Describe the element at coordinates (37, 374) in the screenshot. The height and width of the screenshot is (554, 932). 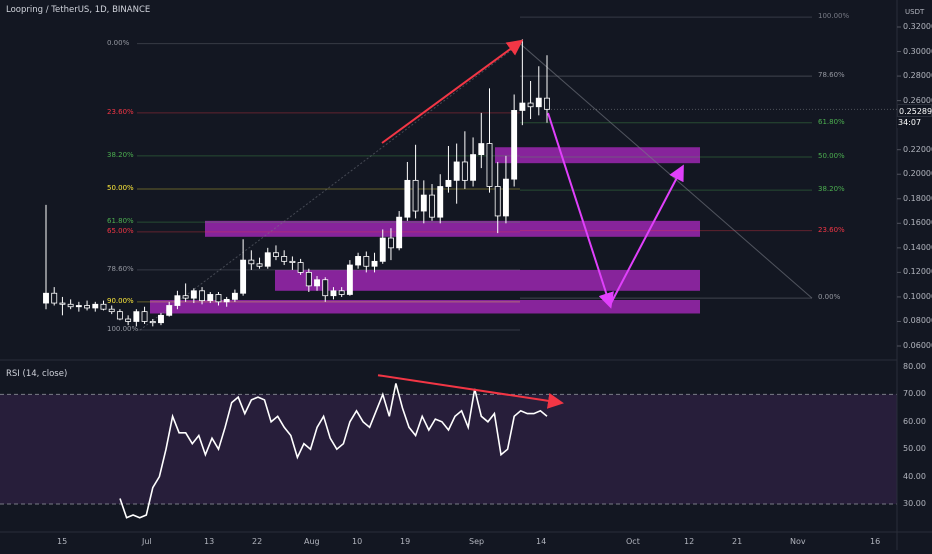
I see `rsi-title: RSI (14, close)` at that location.